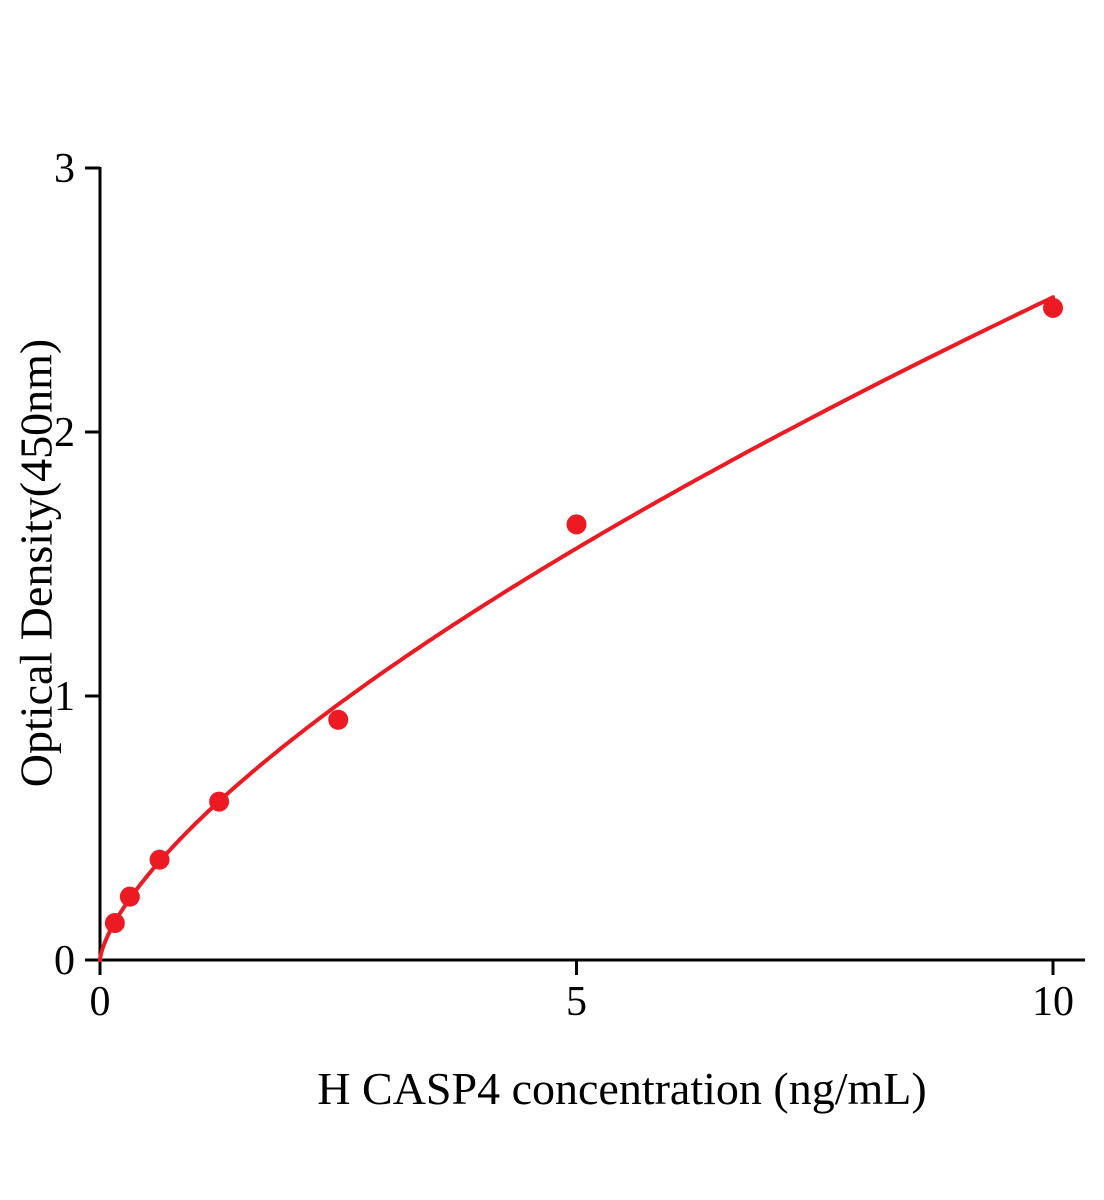 This screenshot has width=1104, height=1200. I want to click on y-tick-label: 1, so click(64, 697).